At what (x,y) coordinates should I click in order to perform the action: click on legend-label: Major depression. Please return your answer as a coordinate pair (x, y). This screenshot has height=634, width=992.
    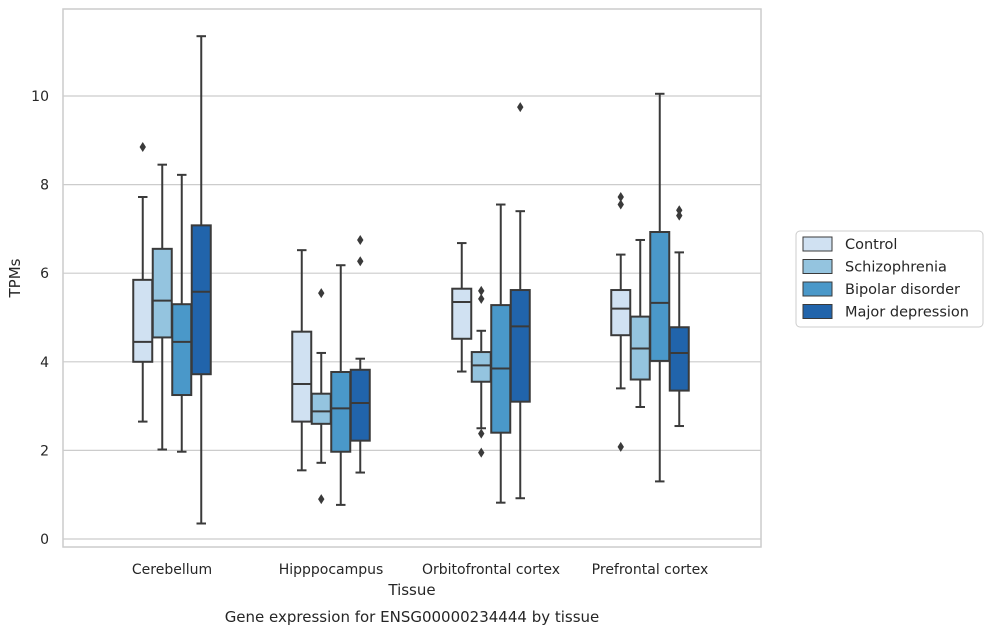
    Looking at the image, I should click on (907, 313).